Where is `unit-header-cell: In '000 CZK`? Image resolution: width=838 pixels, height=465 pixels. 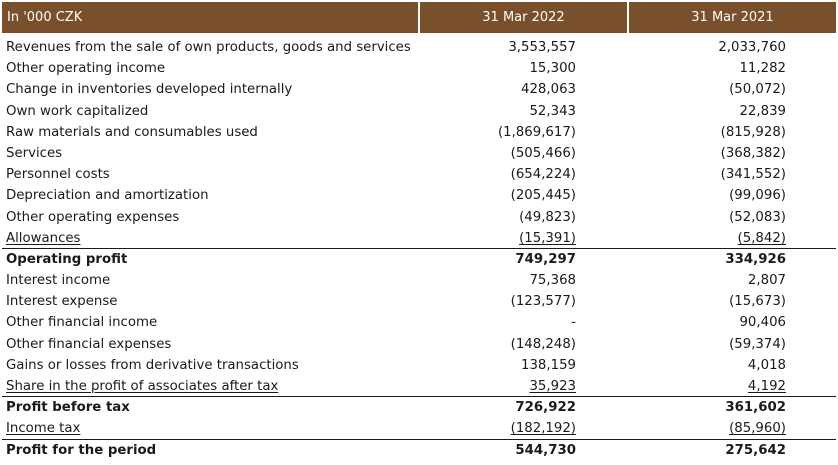 unit-header-cell: In '000 CZK is located at coordinates (210, 17).